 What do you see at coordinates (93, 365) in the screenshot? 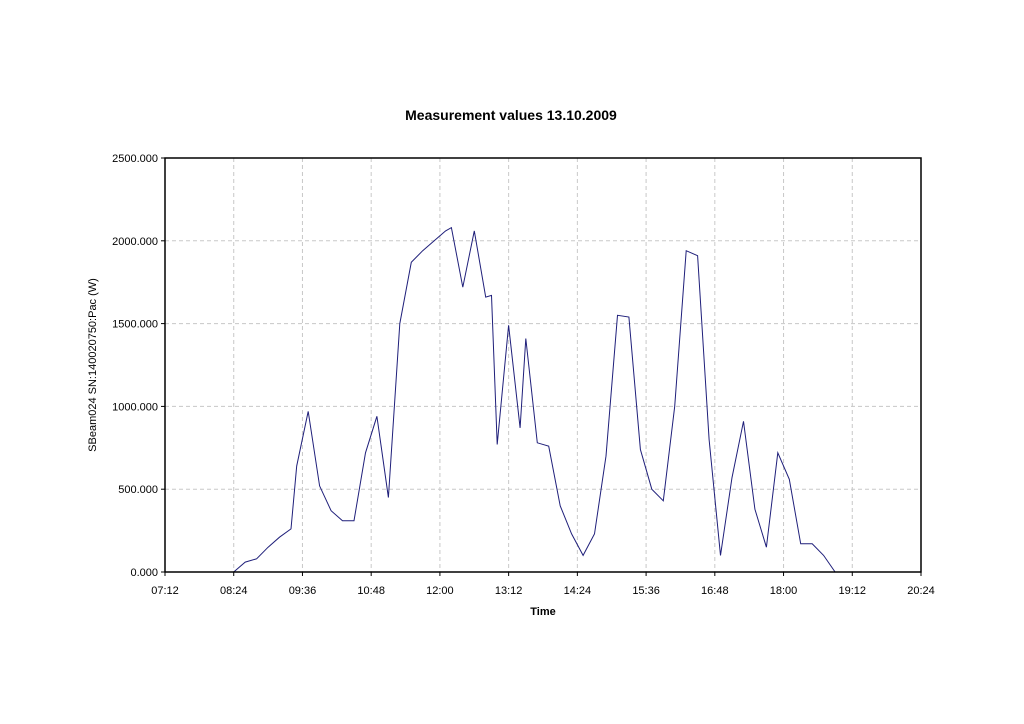
I see `y-axis-title: SBeam024 SN:140020750:Pac (W)` at bounding box center [93, 365].